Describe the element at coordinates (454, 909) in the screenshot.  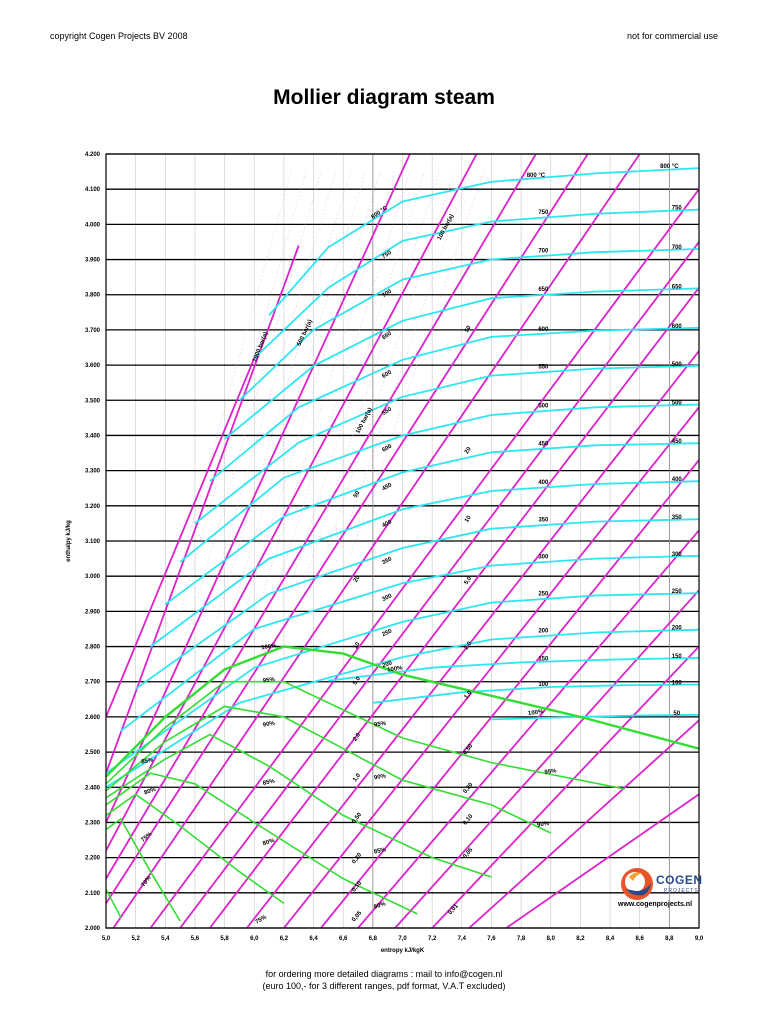
I see `curve-label: 0,01` at that location.